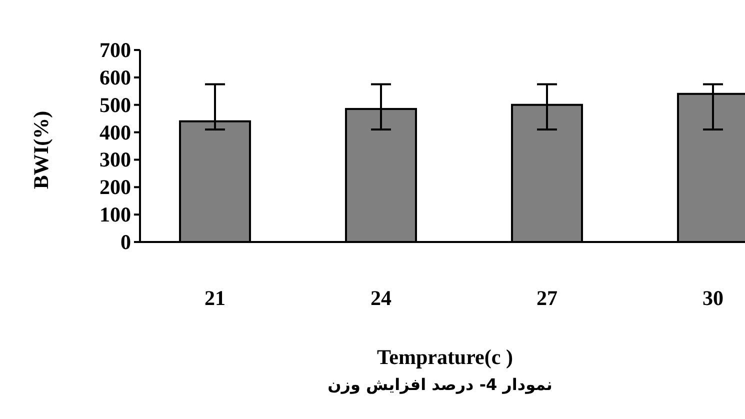 The image size is (745, 419). I want to click on x-axis-title: Temprature(c ), so click(445, 357).